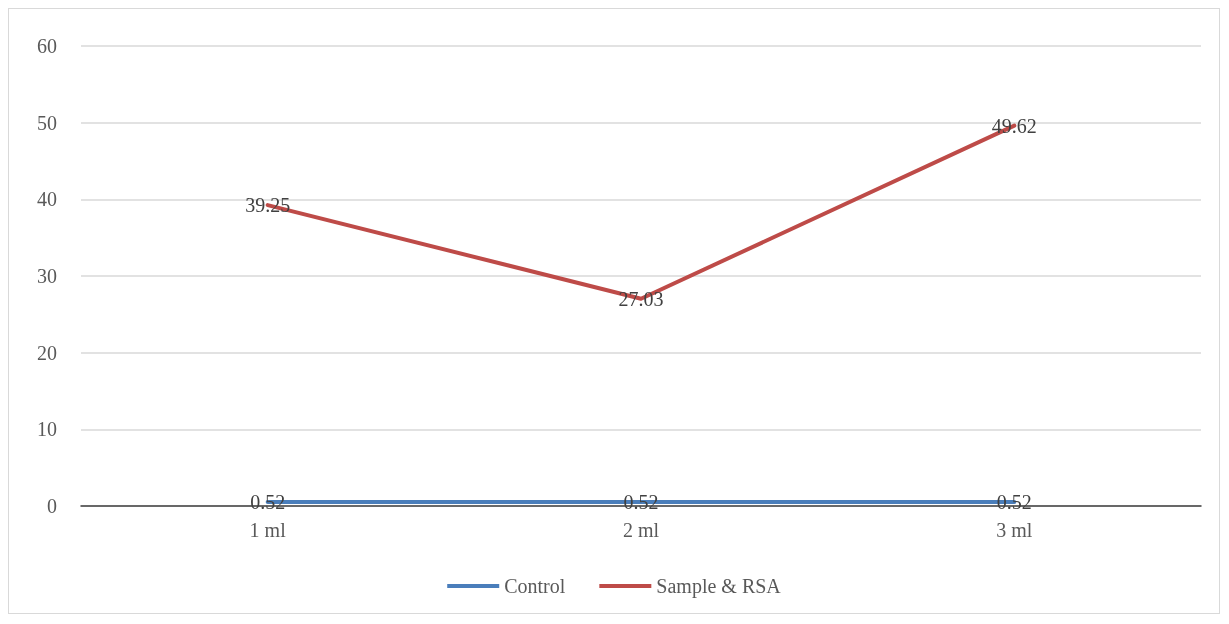 This screenshot has width=1229, height=624. I want to click on y-tick-label: 40, so click(47, 199).